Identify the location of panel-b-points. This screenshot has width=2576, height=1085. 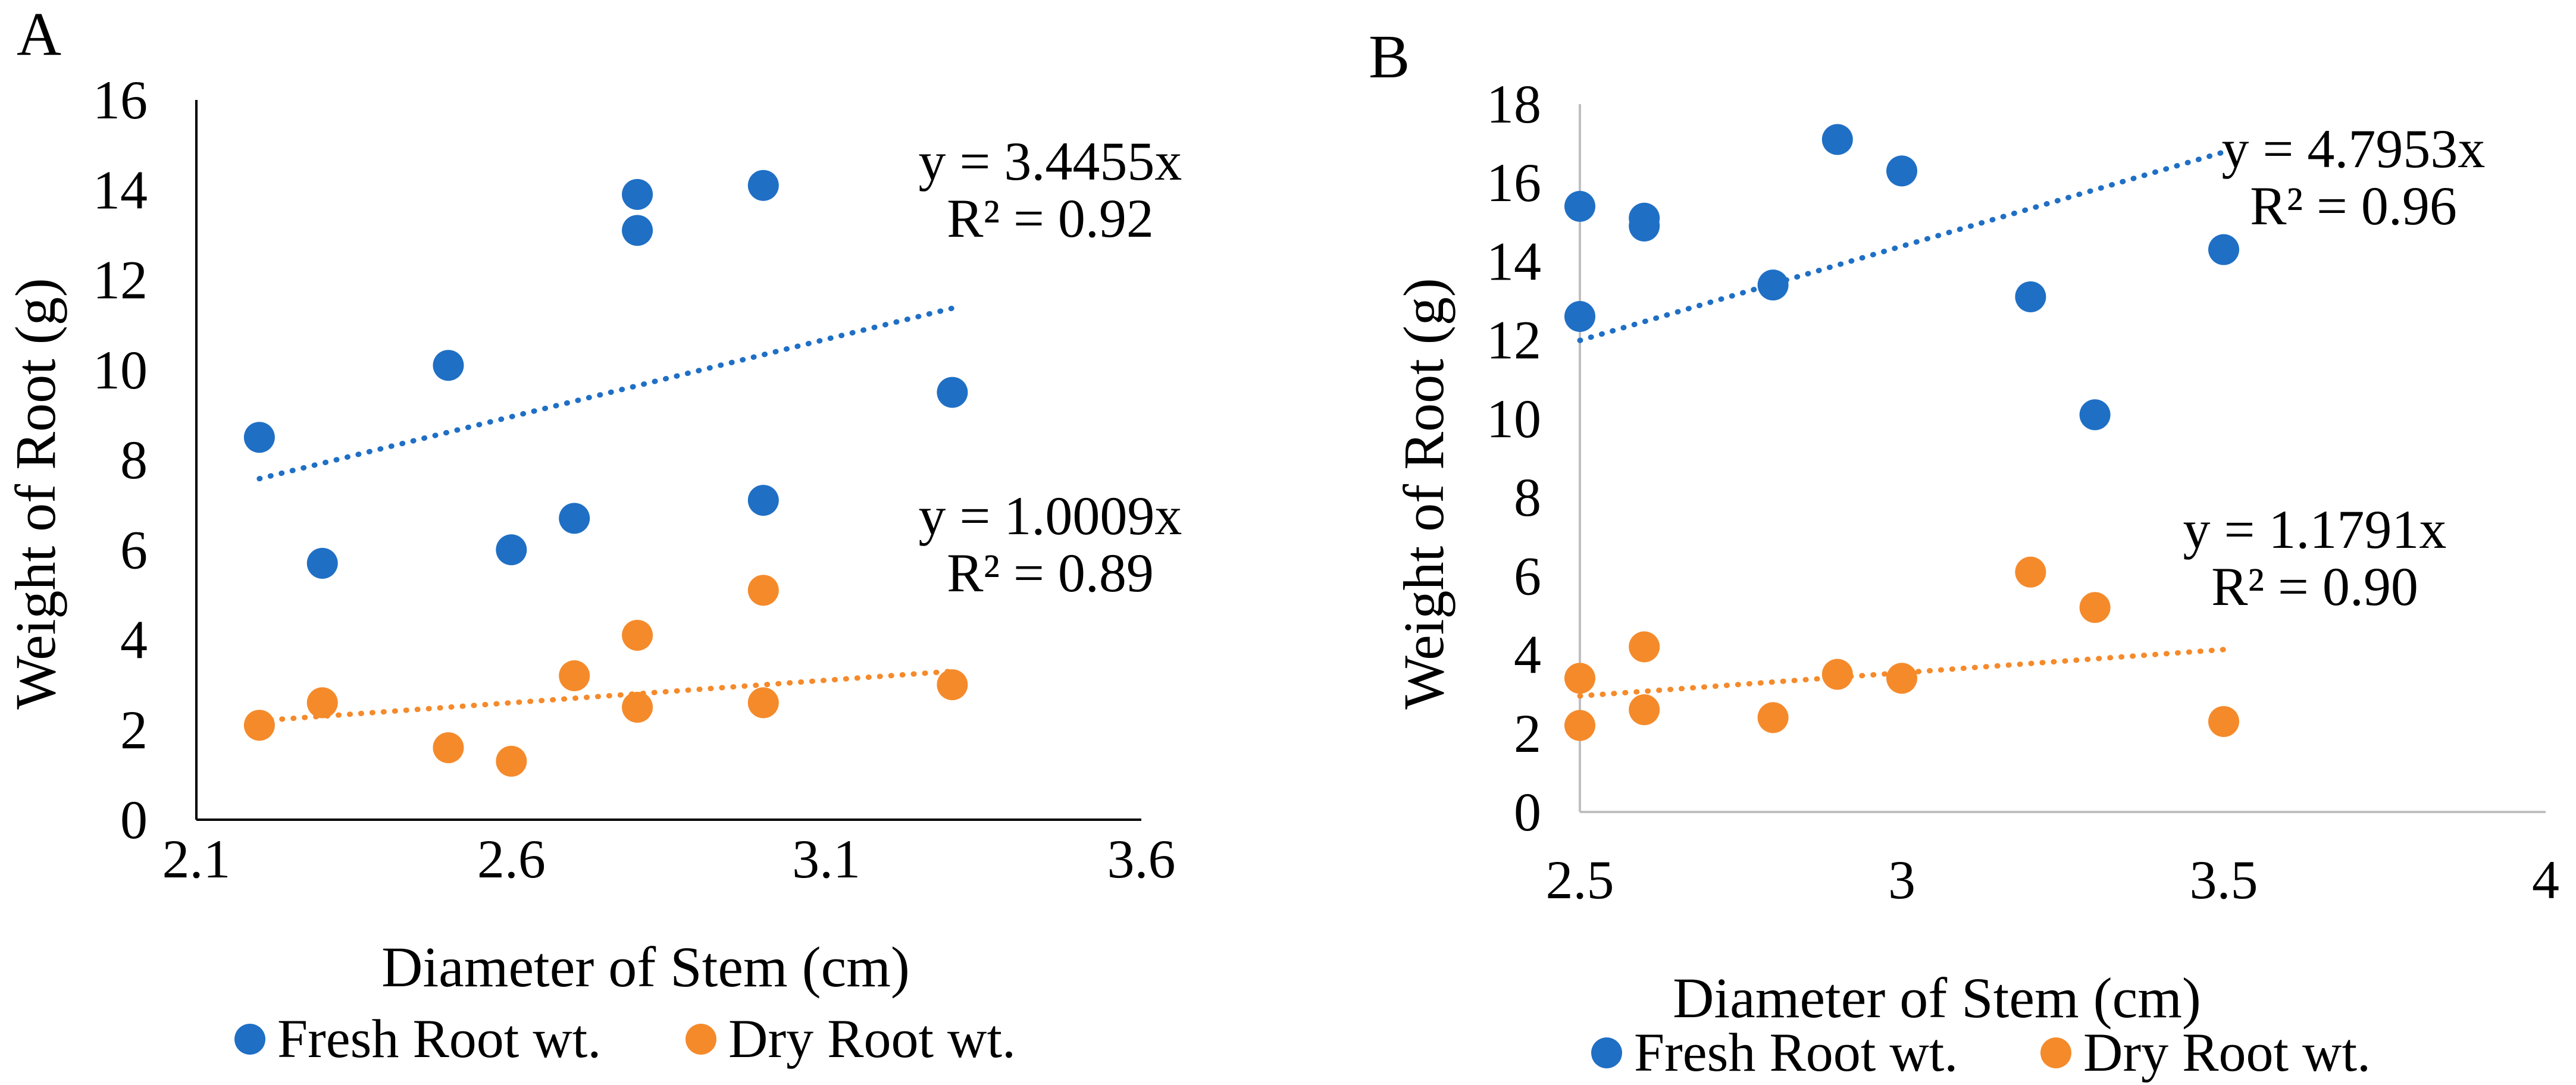
(1901, 432).